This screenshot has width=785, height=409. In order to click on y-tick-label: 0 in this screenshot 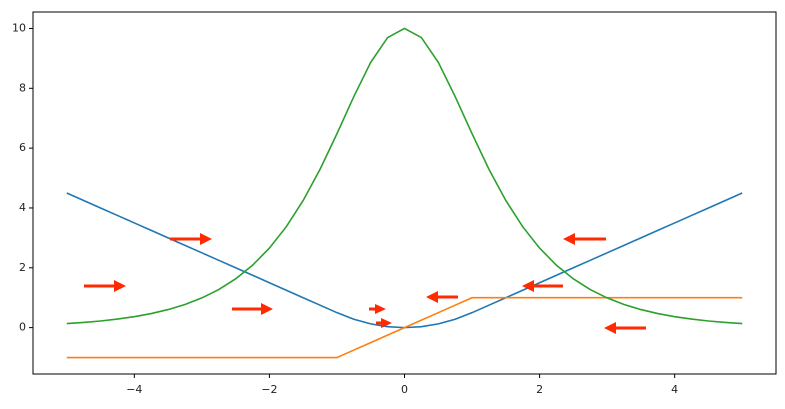, I will do `click(22, 327)`.